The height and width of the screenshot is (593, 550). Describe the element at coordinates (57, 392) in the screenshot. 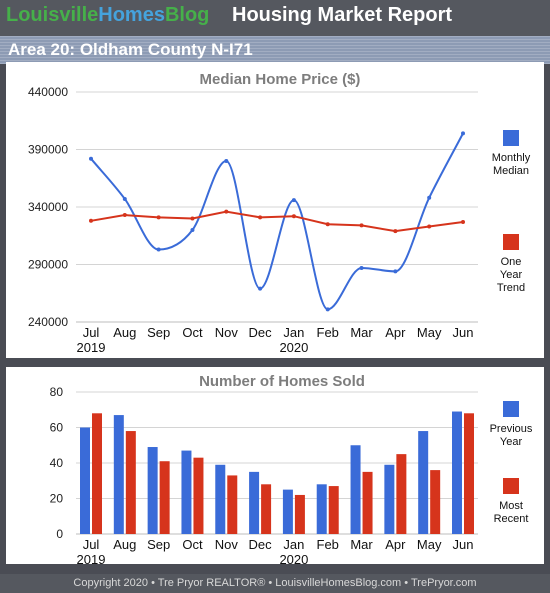

I see `y-tick-label: 80` at that location.